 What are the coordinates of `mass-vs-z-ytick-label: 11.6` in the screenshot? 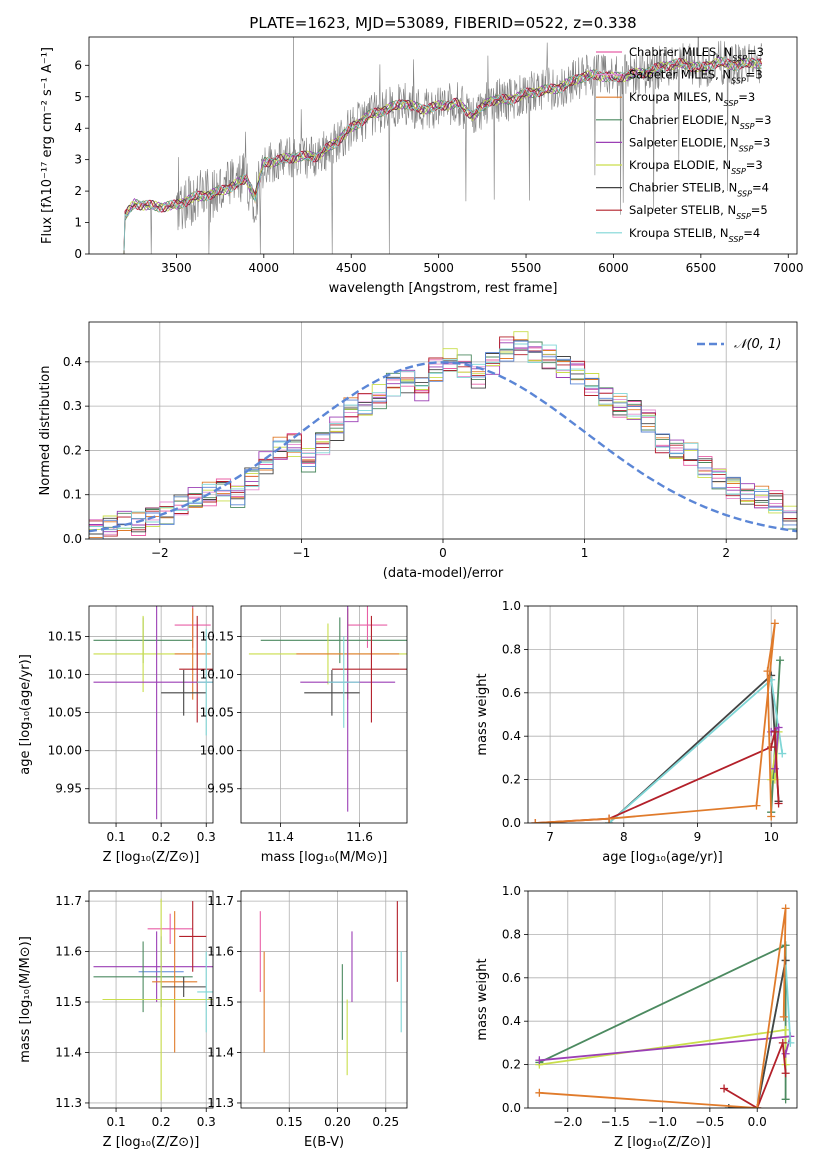 It's located at (68, 952).